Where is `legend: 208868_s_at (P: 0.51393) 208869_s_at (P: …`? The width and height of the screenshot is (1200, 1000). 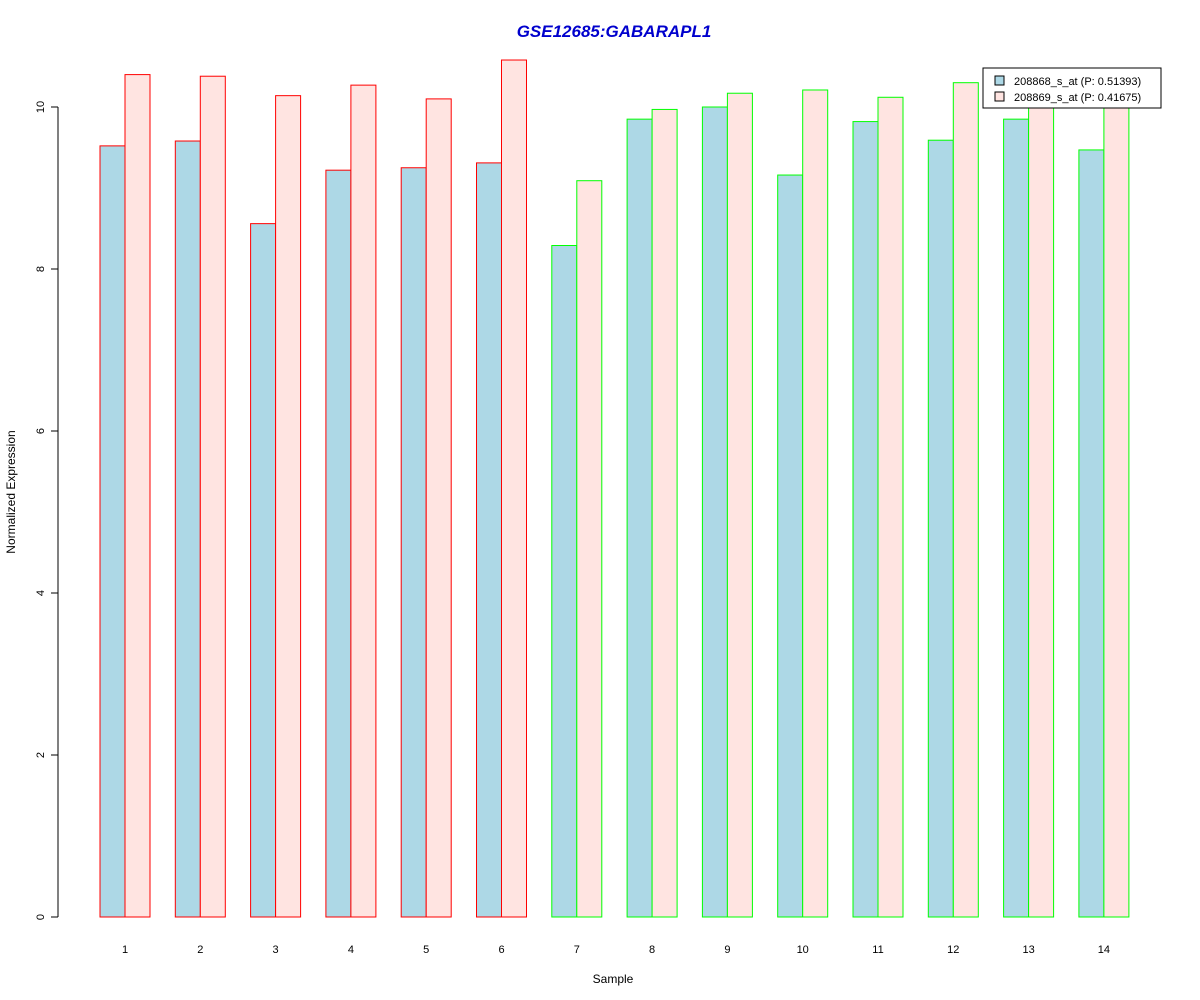
legend: 208868_s_at (P: 0.51393) 208869_s_at (P: … is located at coordinates (1072, 88).